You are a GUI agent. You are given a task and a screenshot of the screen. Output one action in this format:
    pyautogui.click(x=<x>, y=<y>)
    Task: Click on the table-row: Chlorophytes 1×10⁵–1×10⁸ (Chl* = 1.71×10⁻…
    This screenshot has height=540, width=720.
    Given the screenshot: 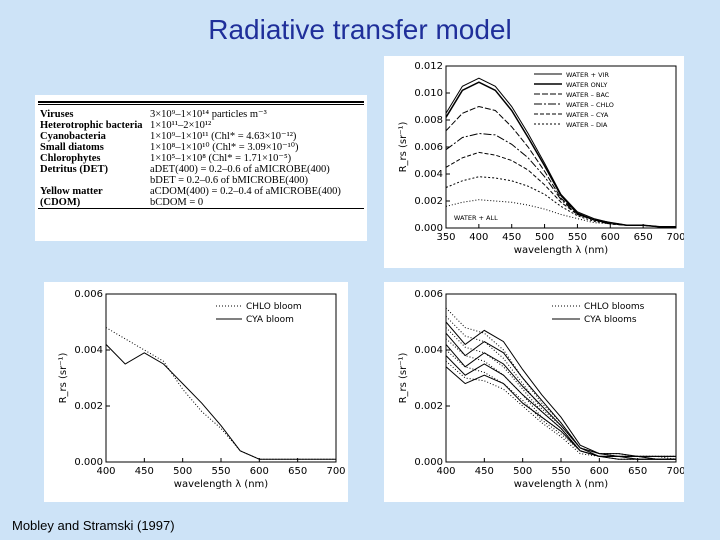 What is the action you would take?
    pyautogui.click(x=201, y=158)
    